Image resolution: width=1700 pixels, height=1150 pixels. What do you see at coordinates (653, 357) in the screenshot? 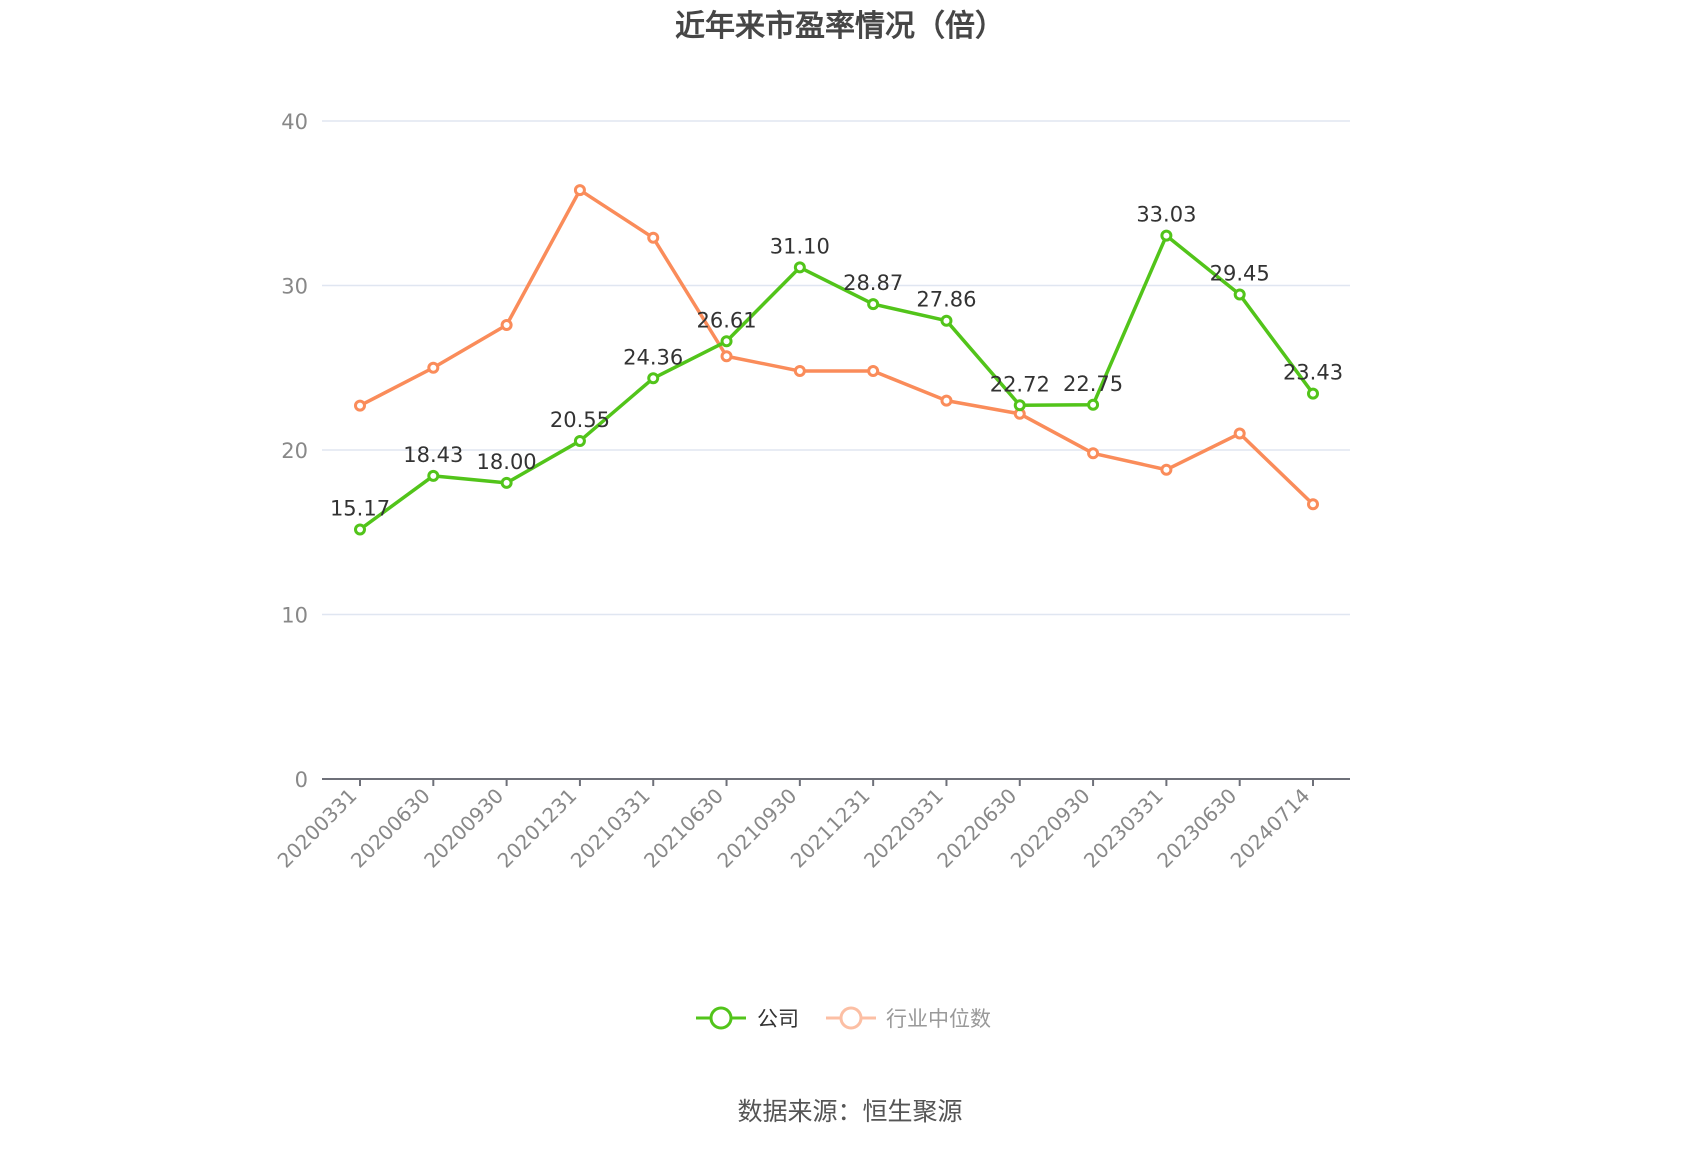
I see `data-label: 24.36` at bounding box center [653, 357].